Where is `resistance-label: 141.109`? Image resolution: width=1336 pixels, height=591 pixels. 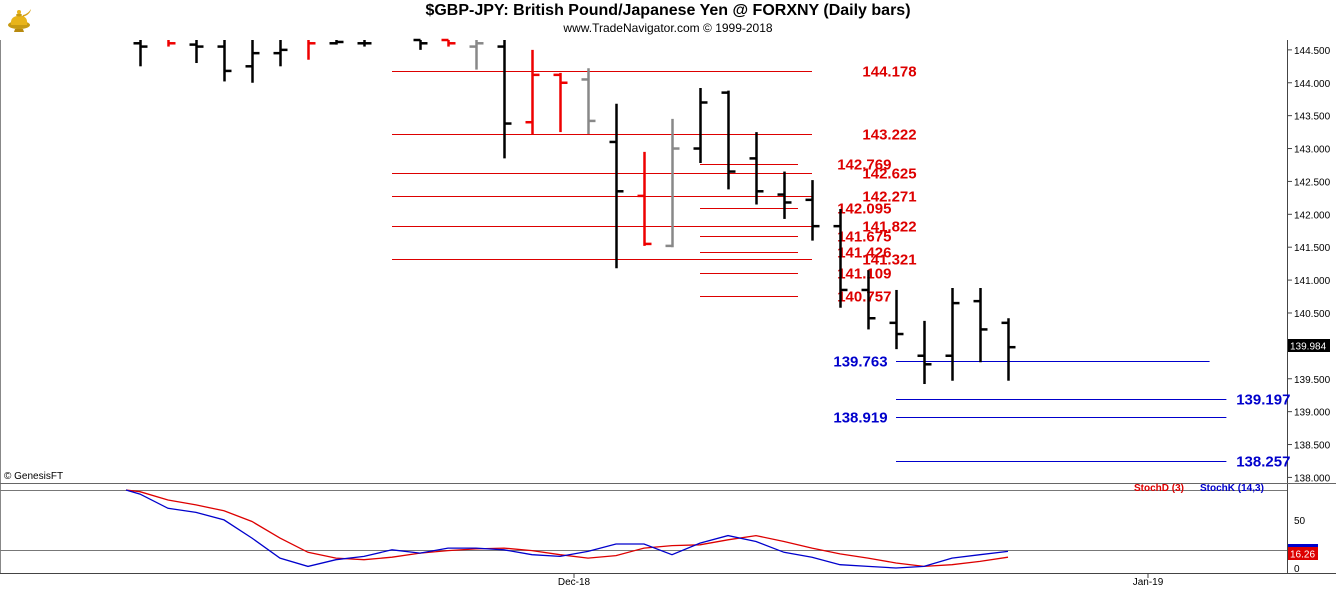 resistance-label: 141.109 is located at coordinates (864, 274).